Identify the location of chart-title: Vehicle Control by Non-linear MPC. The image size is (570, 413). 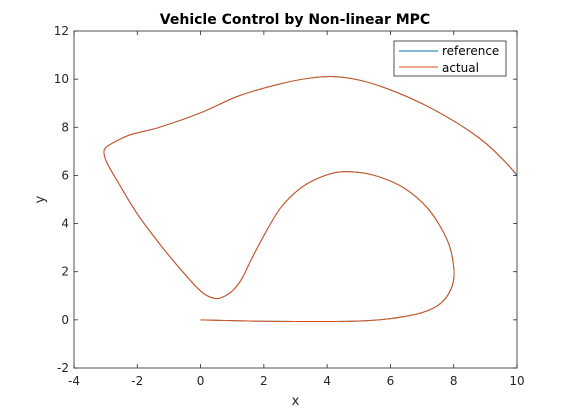
(295, 20).